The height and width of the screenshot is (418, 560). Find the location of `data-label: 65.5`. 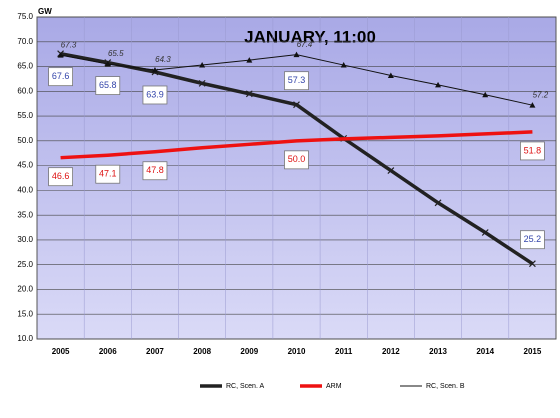

data-label: 65.5 is located at coordinates (116, 53).